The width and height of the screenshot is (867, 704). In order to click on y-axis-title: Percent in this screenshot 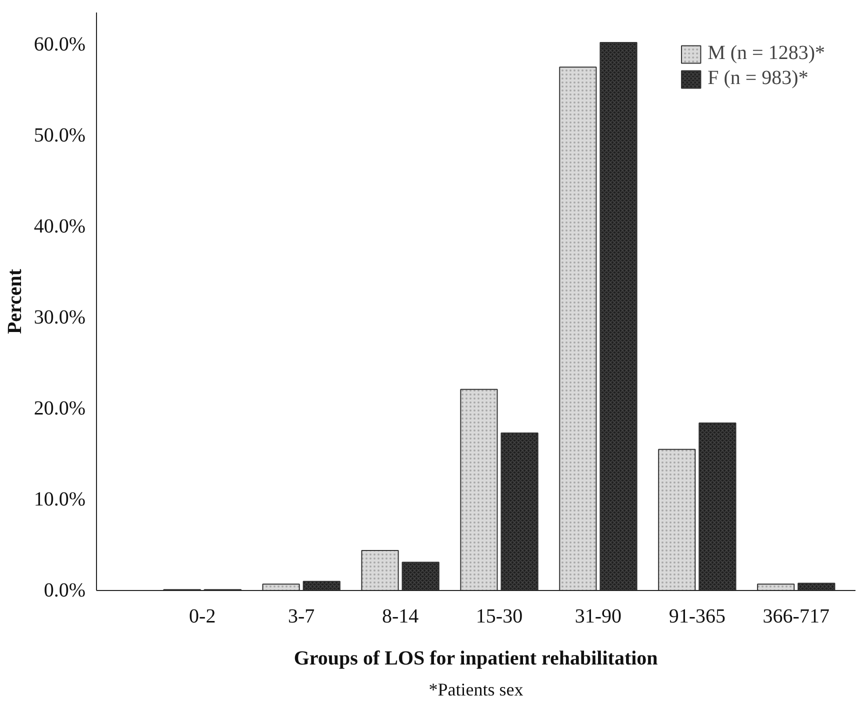, I will do `click(15, 301)`.